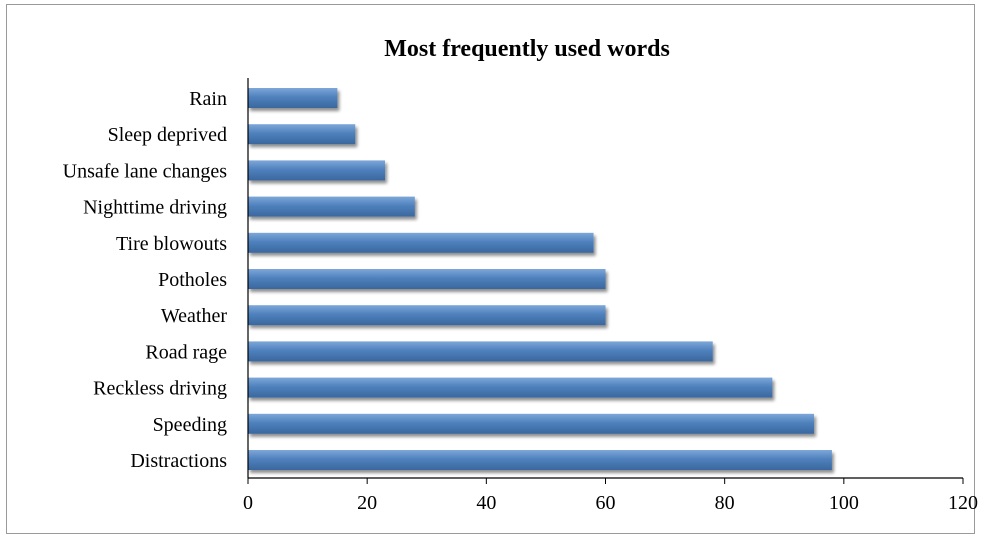 The image size is (983, 534). Describe the element at coordinates (155, 208) in the screenshot. I see `category-label: Nighttime driving` at that location.